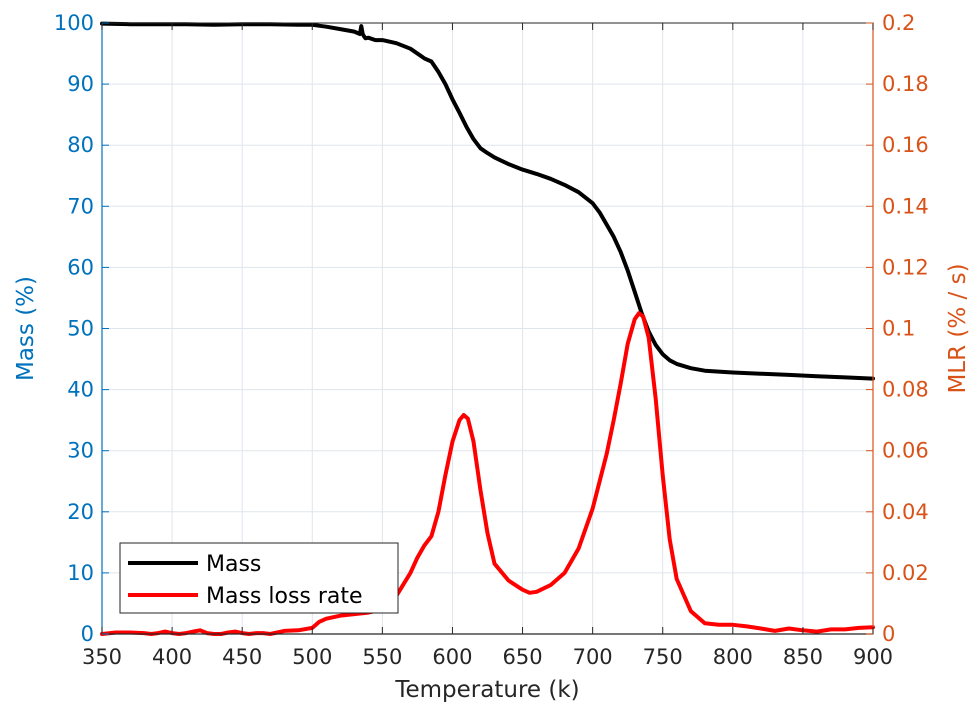 The height and width of the screenshot is (703, 975). Describe the element at coordinates (522, 657) in the screenshot. I see `x-tick-label: 650` at that location.